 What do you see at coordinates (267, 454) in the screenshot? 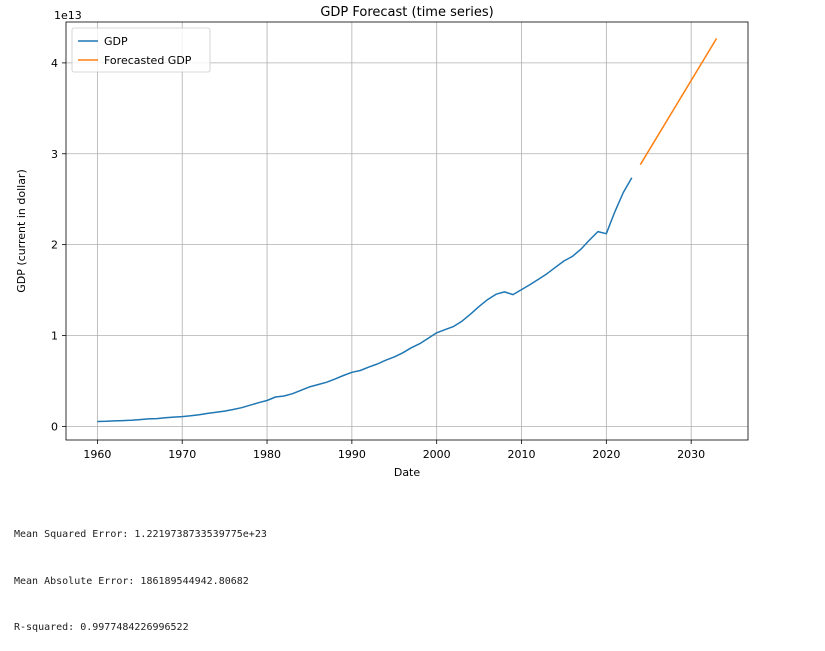
I see `x-tick-label: 1980` at bounding box center [267, 454].